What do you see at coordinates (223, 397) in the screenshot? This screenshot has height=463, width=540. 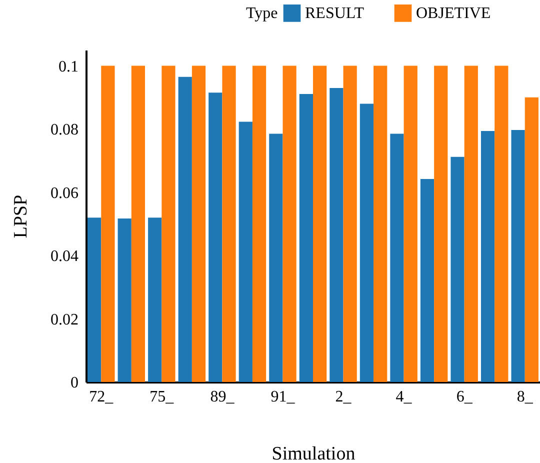 I see `x-tick-label: 89_` at bounding box center [223, 397].